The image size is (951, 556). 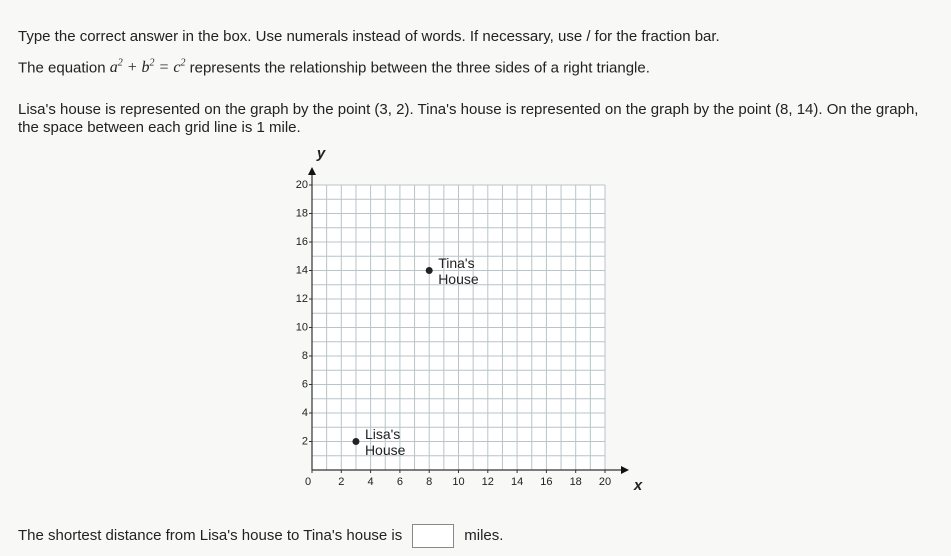 What do you see at coordinates (164, 68) in the screenshot?
I see `op: =` at bounding box center [164, 68].